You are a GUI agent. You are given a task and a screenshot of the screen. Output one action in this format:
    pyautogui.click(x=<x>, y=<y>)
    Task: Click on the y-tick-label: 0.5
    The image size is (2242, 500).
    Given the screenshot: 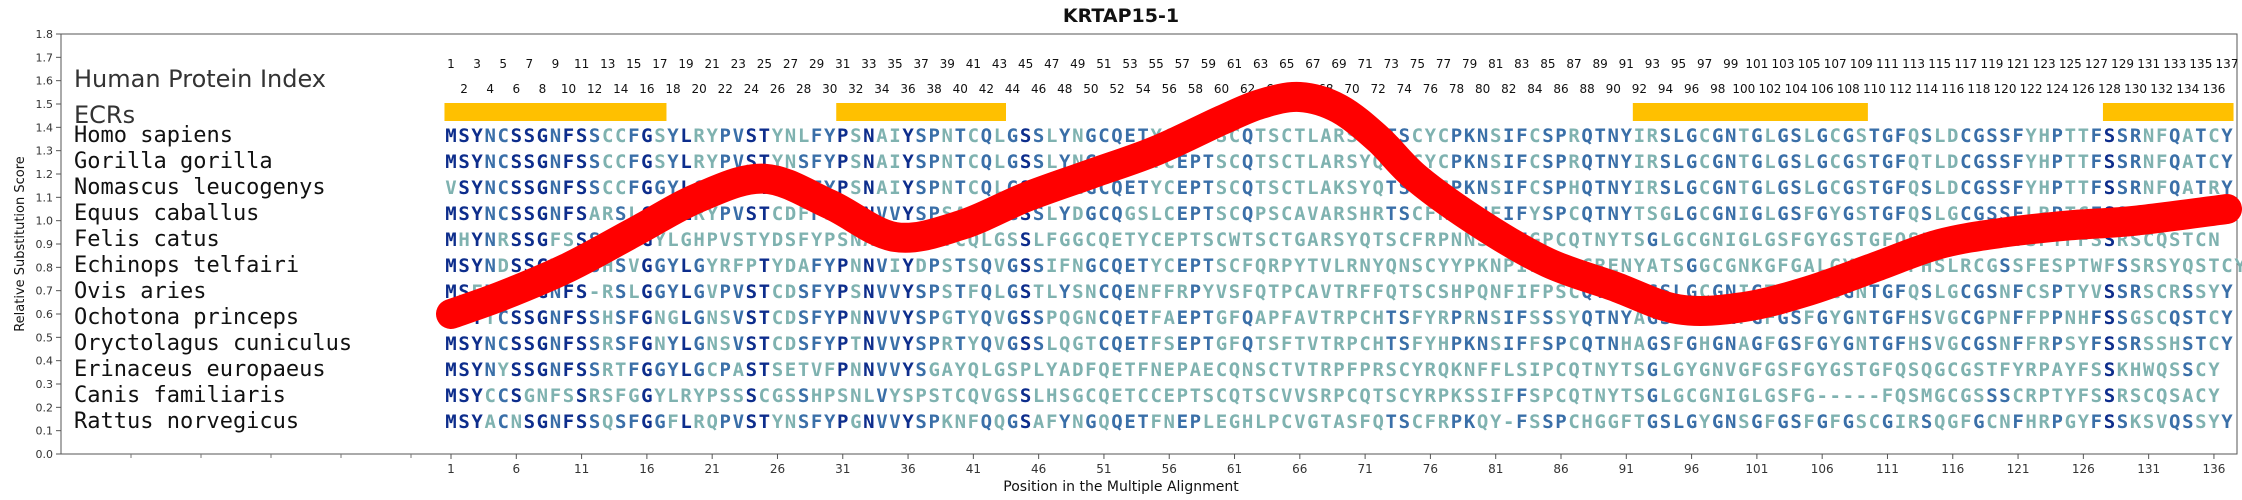 What is the action you would take?
    pyautogui.click(x=45, y=337)
    